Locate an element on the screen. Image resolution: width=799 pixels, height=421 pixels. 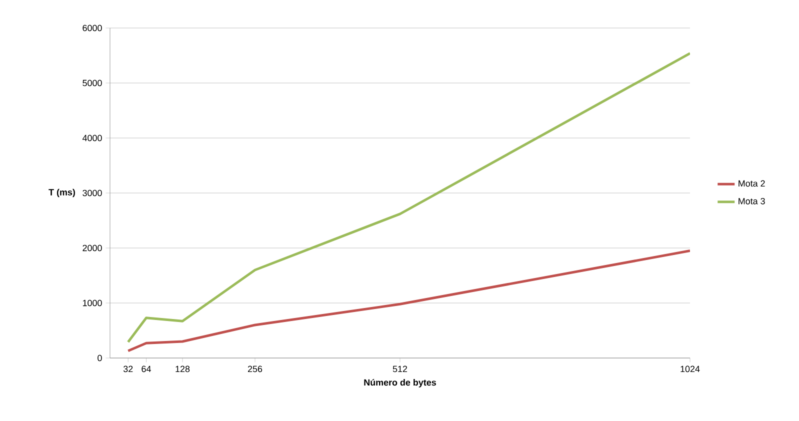
legend-label: Mota 2 is located at coordinates (751, 183).